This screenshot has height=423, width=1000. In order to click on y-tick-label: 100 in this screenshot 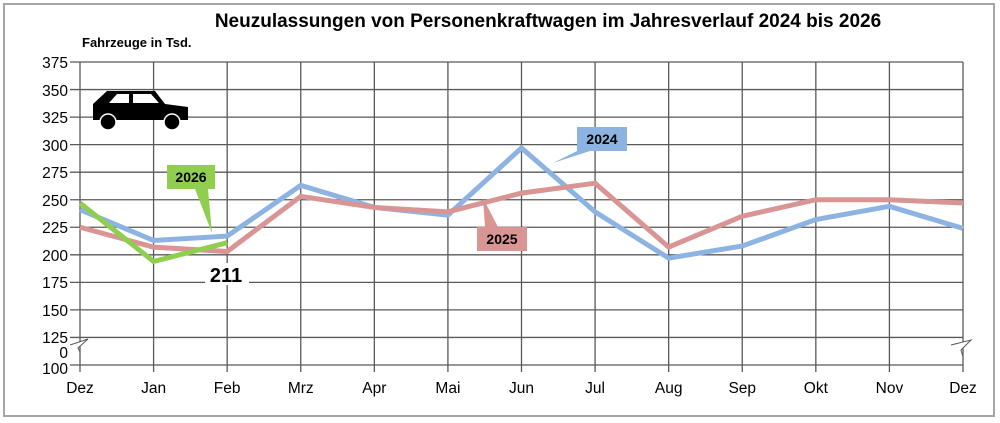, I will do `click(55, 369)`.